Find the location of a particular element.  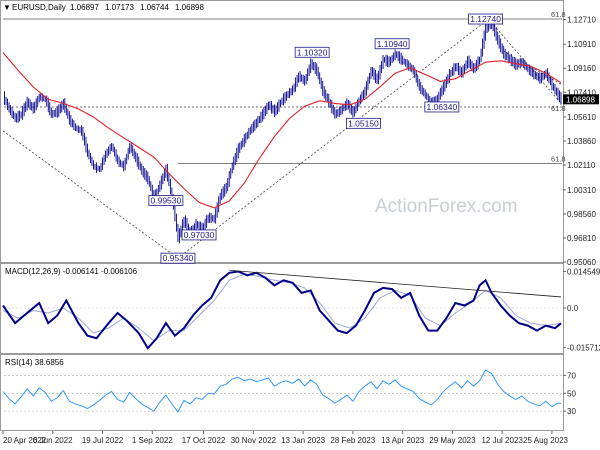

macd-tick-label: 0.0 is located at coordinates (573, 308).